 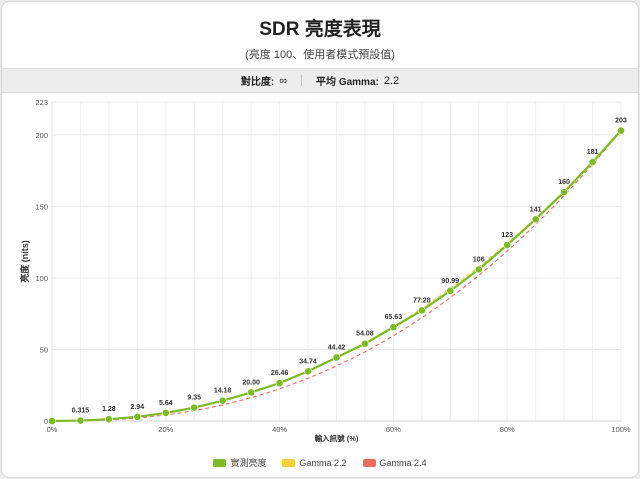 I want to click on legend-label-gamma-2-4: Gamma 2.4, so click(x=403, y=462).